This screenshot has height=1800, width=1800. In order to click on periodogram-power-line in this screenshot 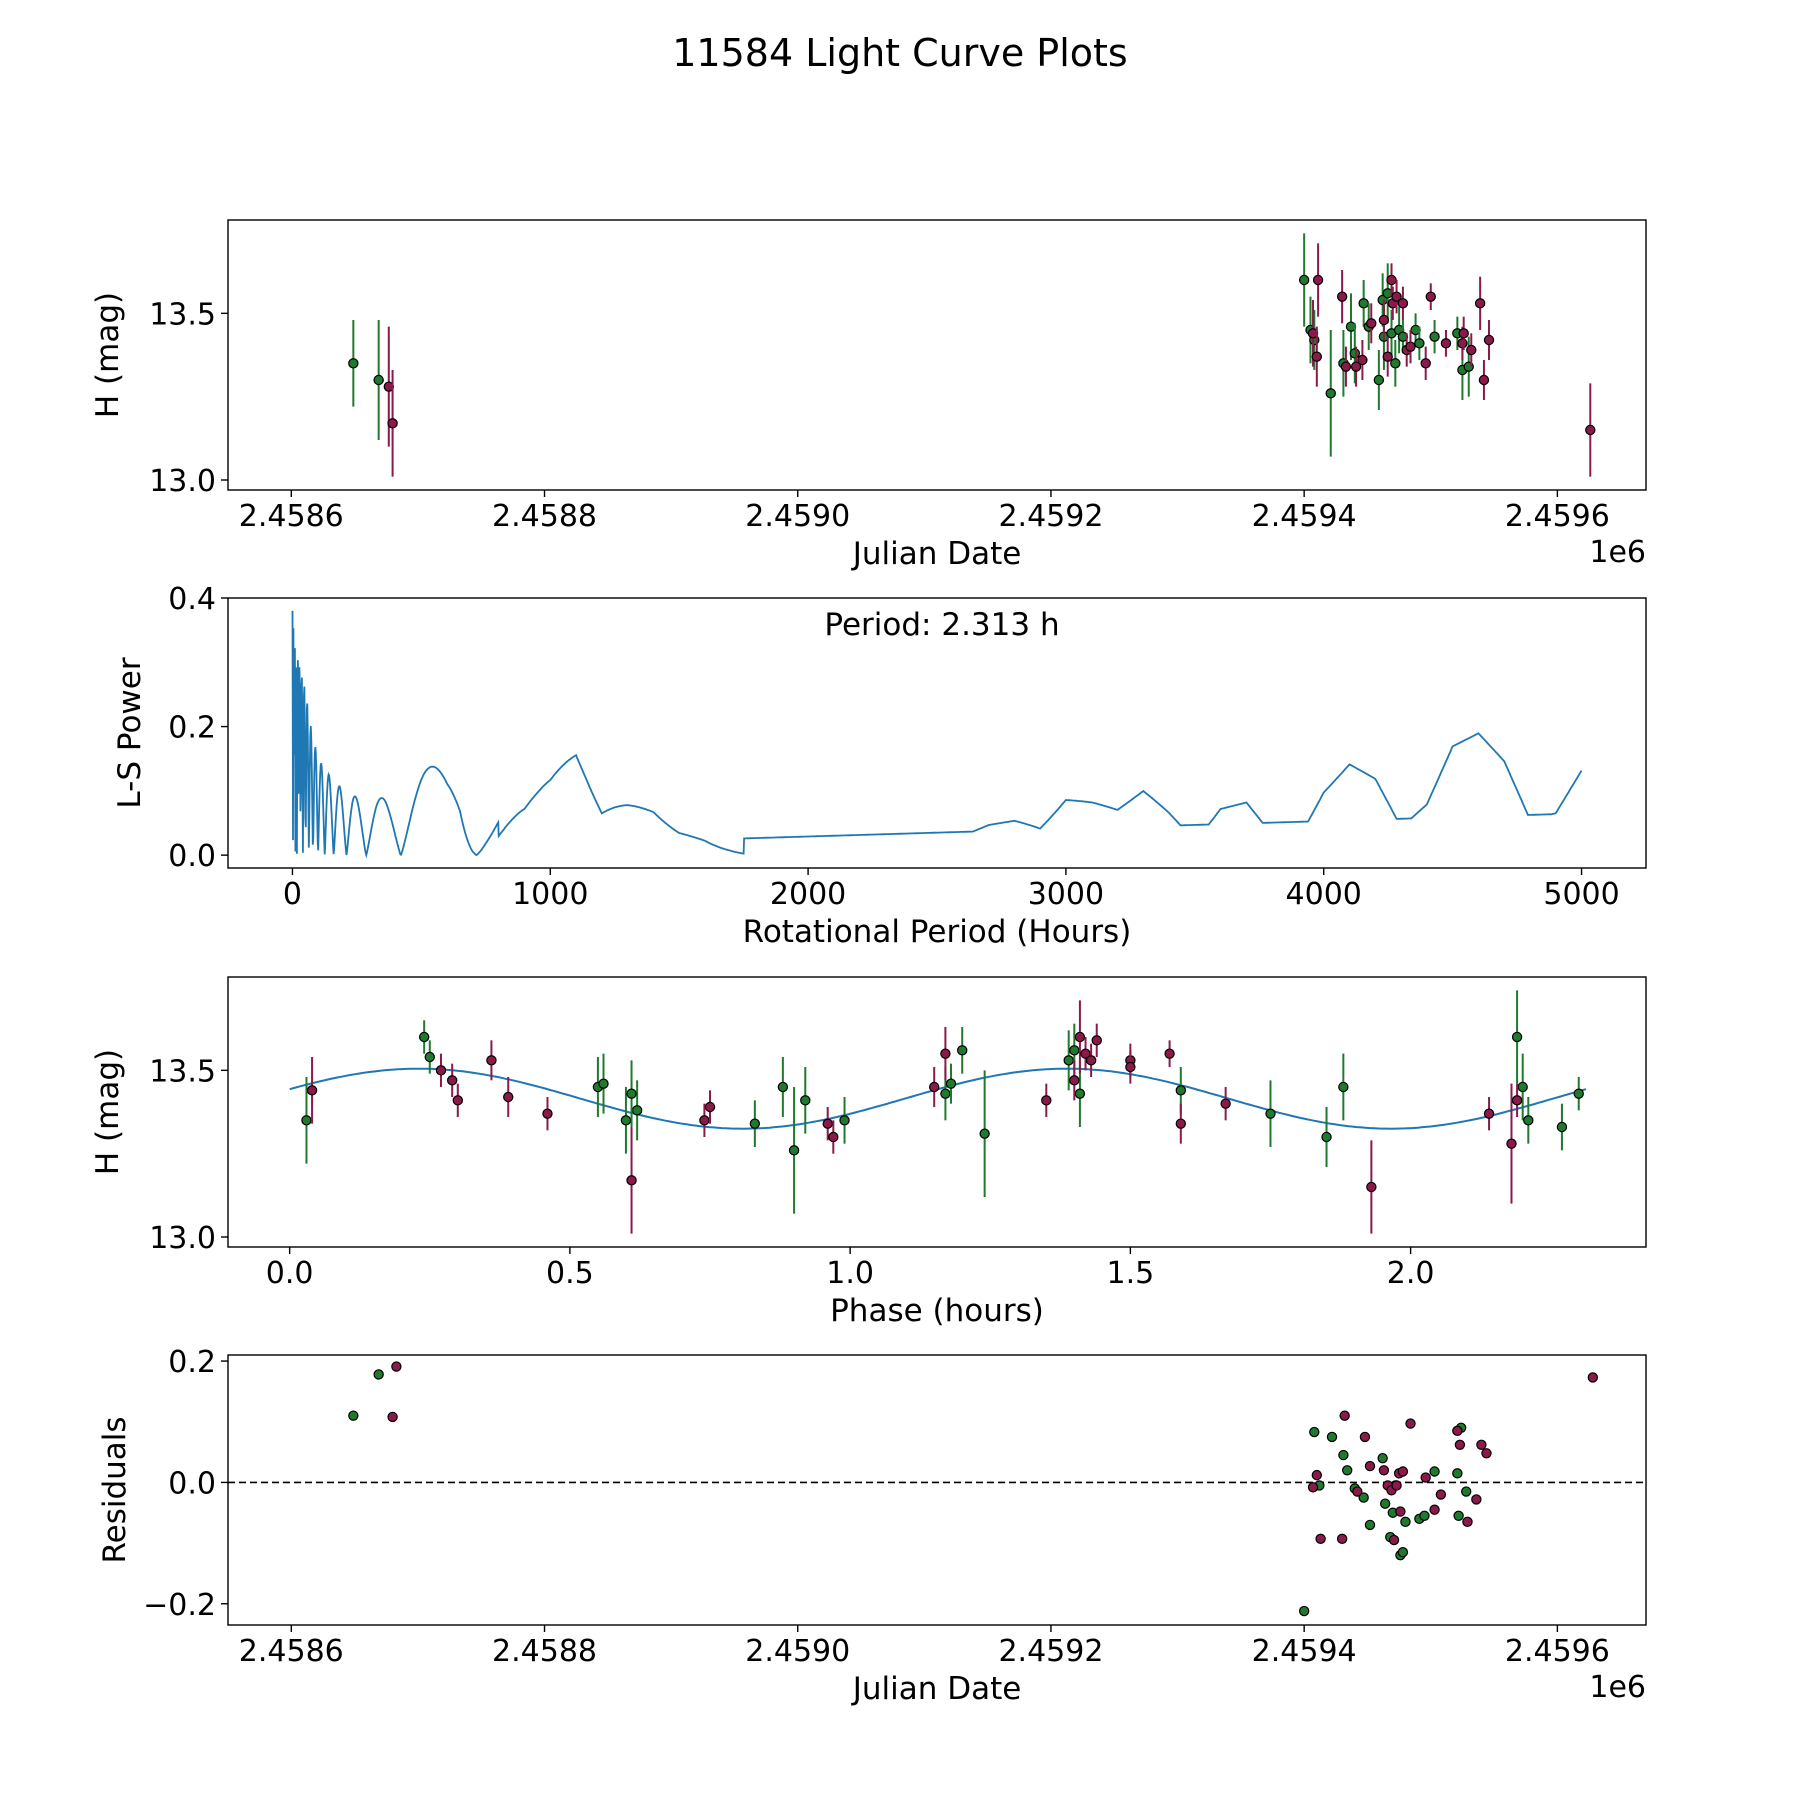, I will do `click(937, 734)`.